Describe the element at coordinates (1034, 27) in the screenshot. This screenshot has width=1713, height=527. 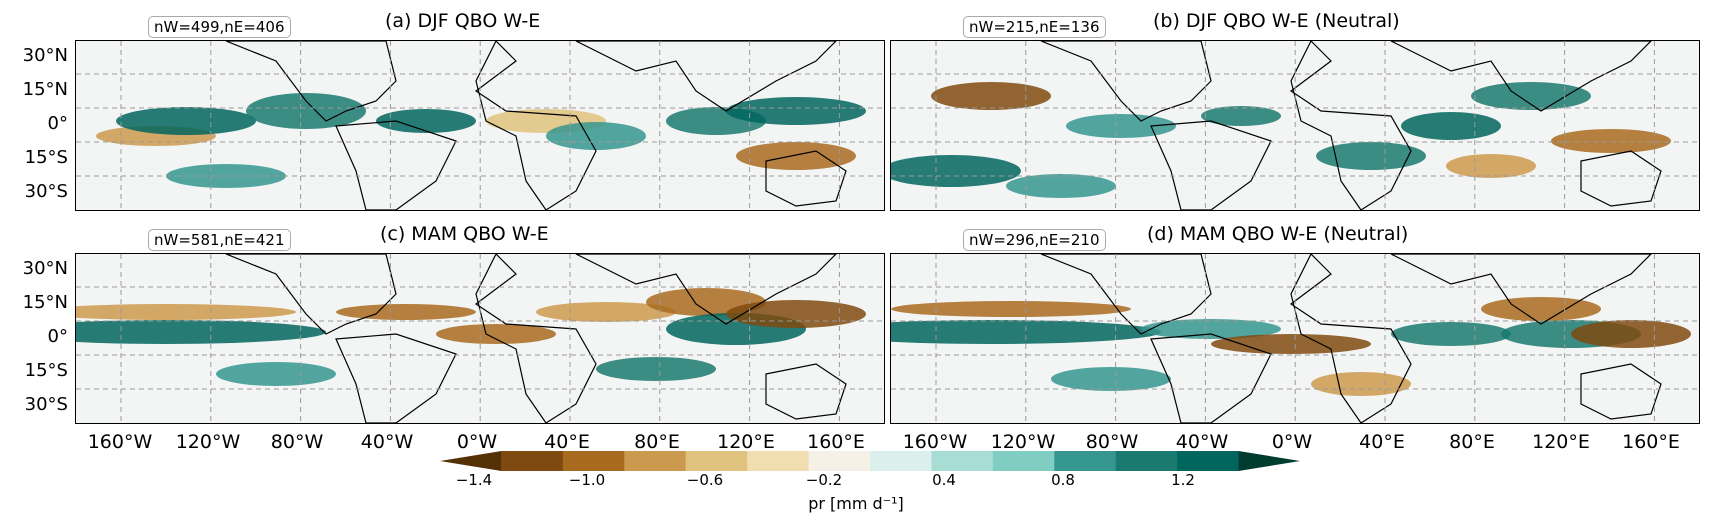
I see `sample-count-badge: nW=215,nE=136` at that location.